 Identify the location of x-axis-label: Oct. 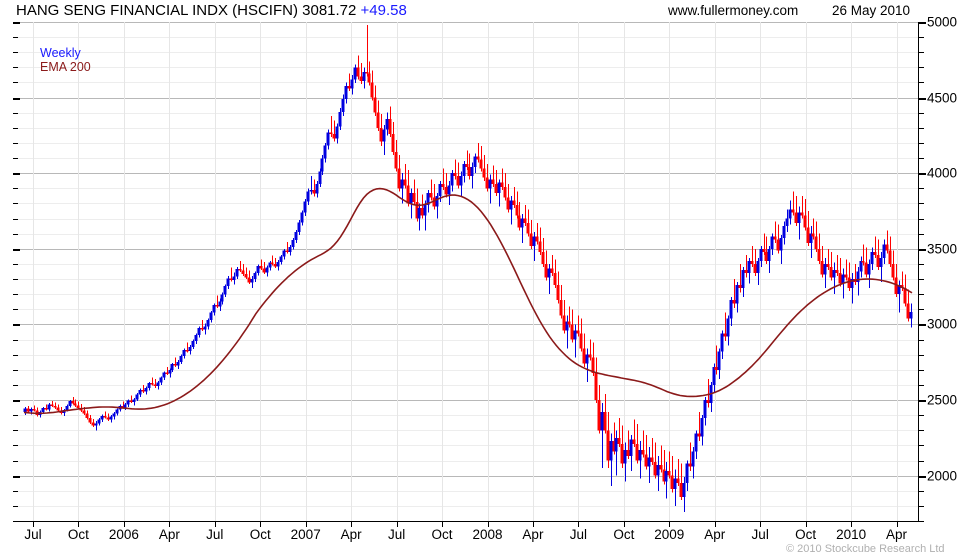
(78, 534).